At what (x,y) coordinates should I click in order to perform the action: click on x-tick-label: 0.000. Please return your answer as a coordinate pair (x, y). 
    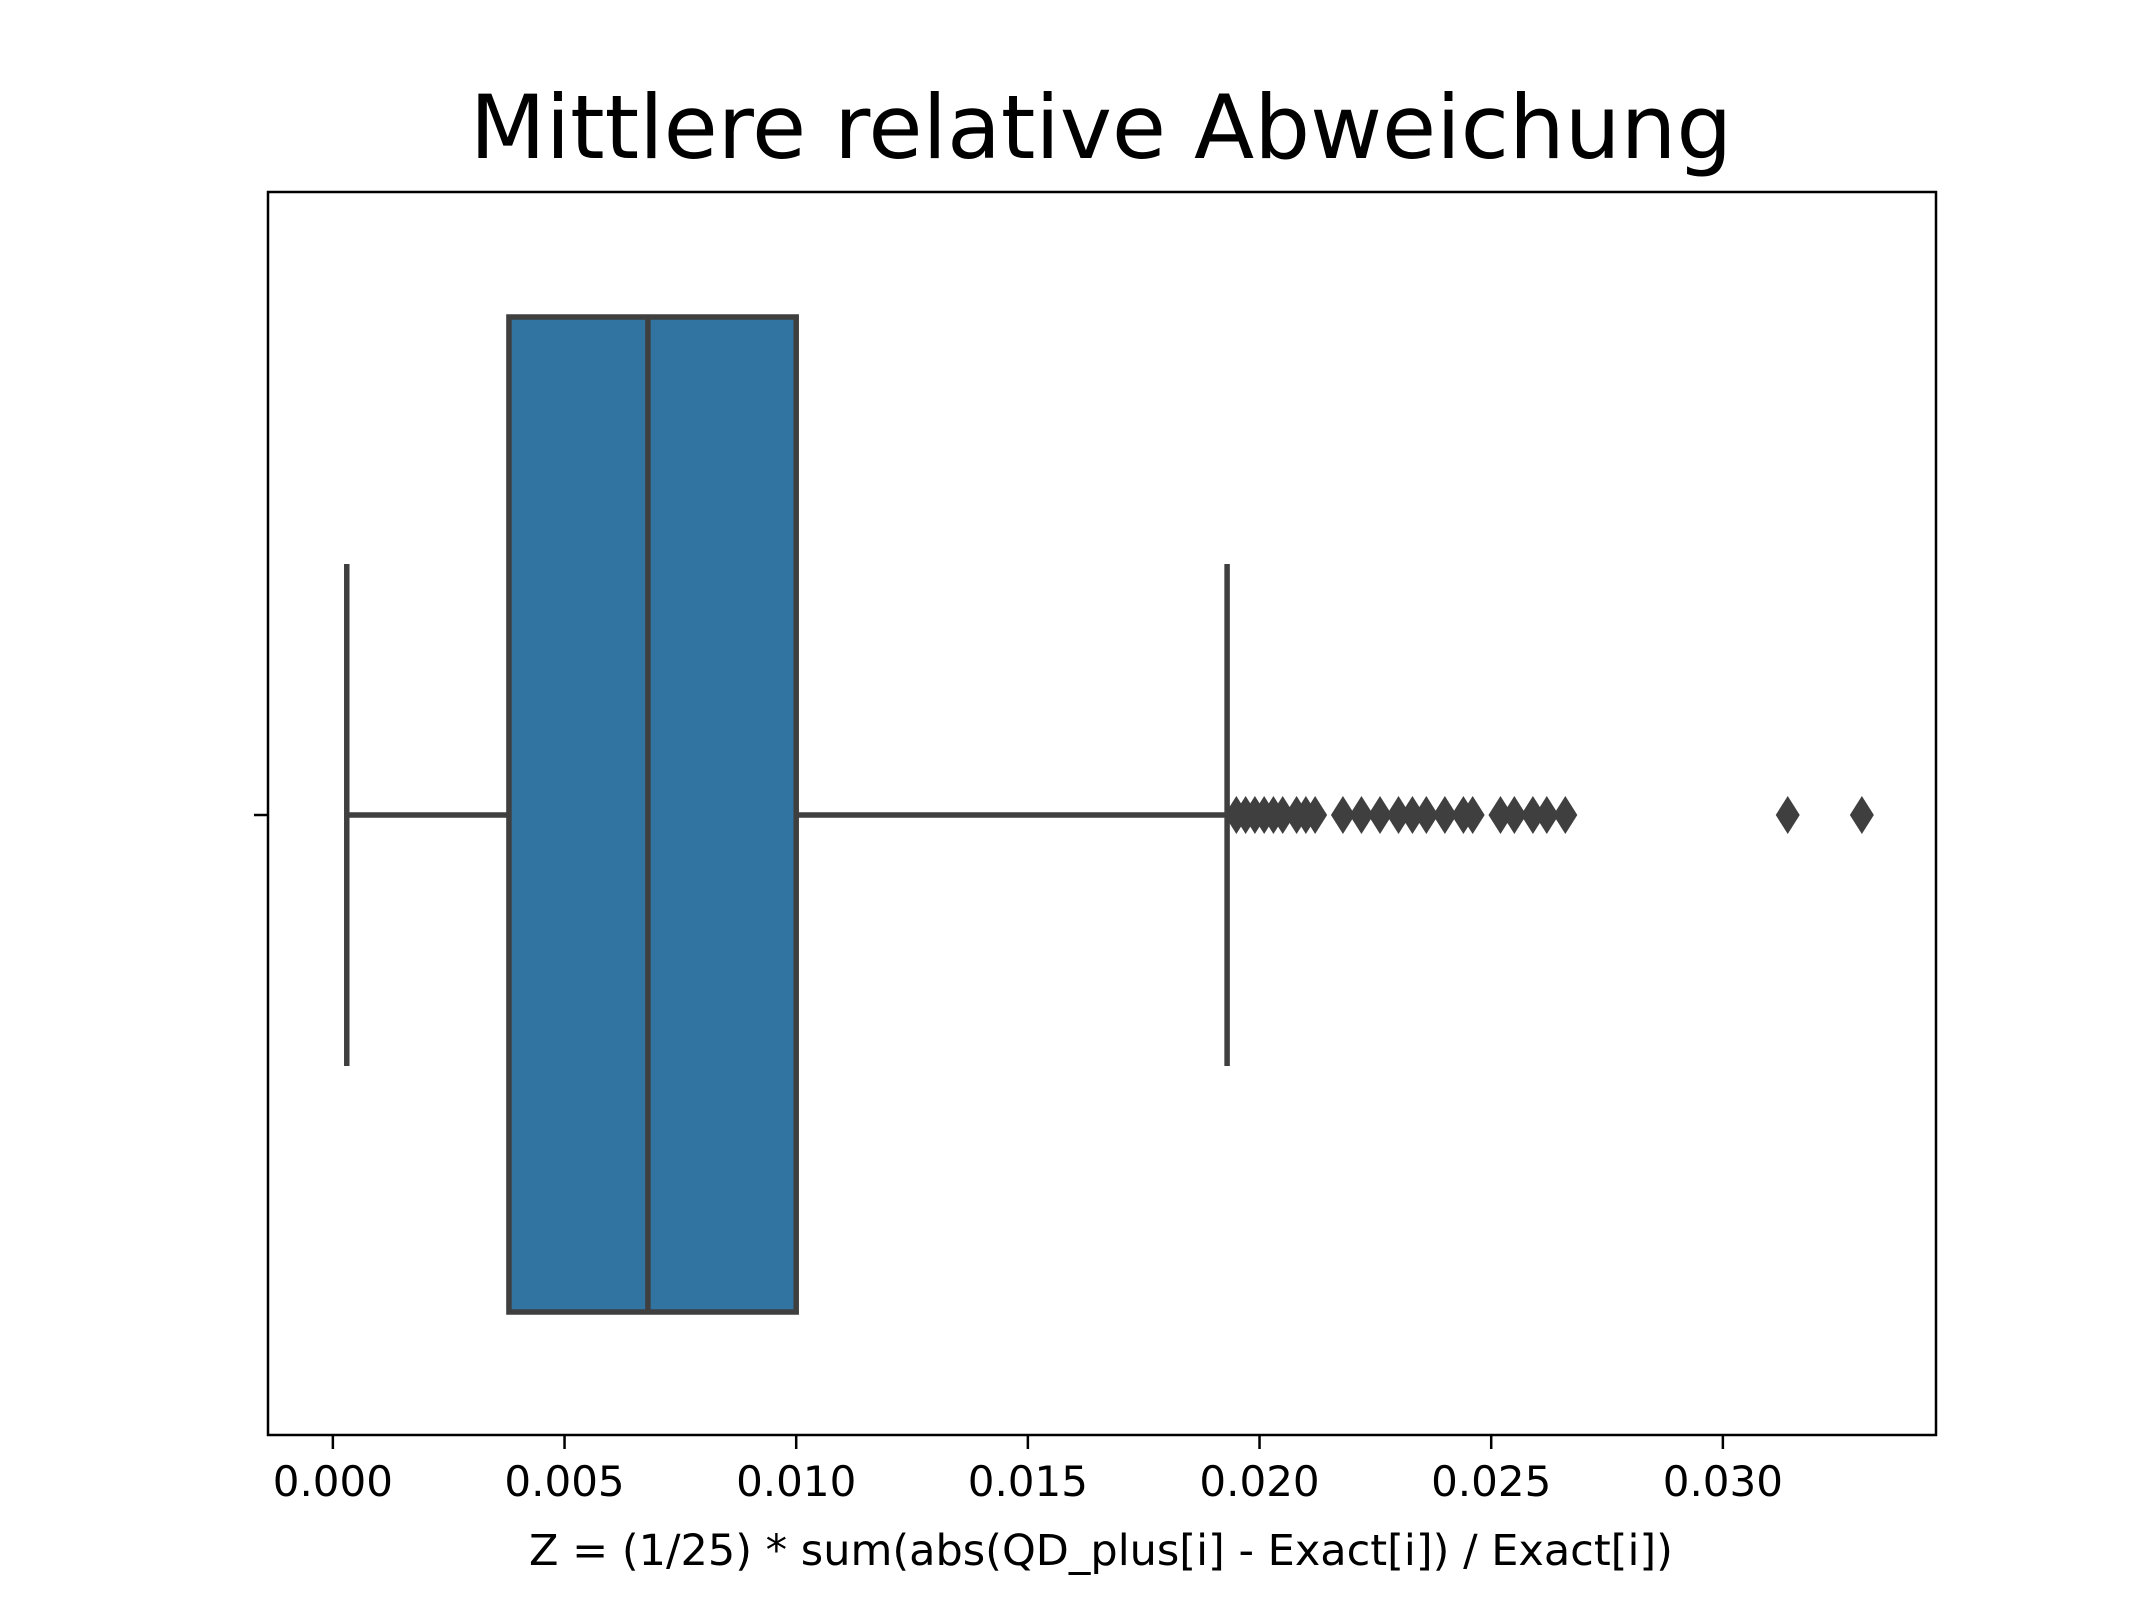
    Looking at the image, I should click on (333, 1481).